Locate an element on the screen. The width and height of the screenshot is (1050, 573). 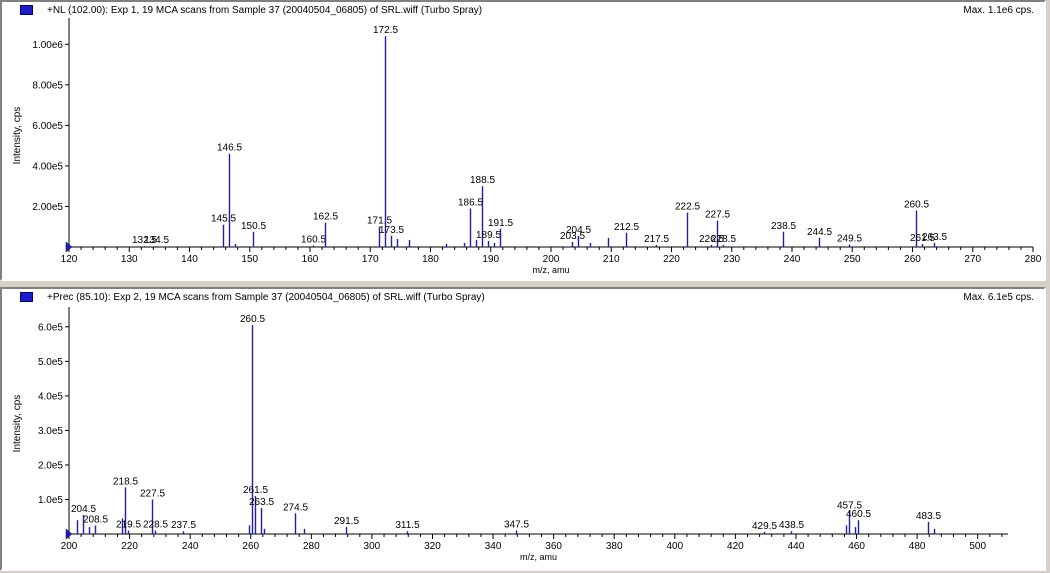
x-tick-label: 140 is located at coordinates (189, 259).